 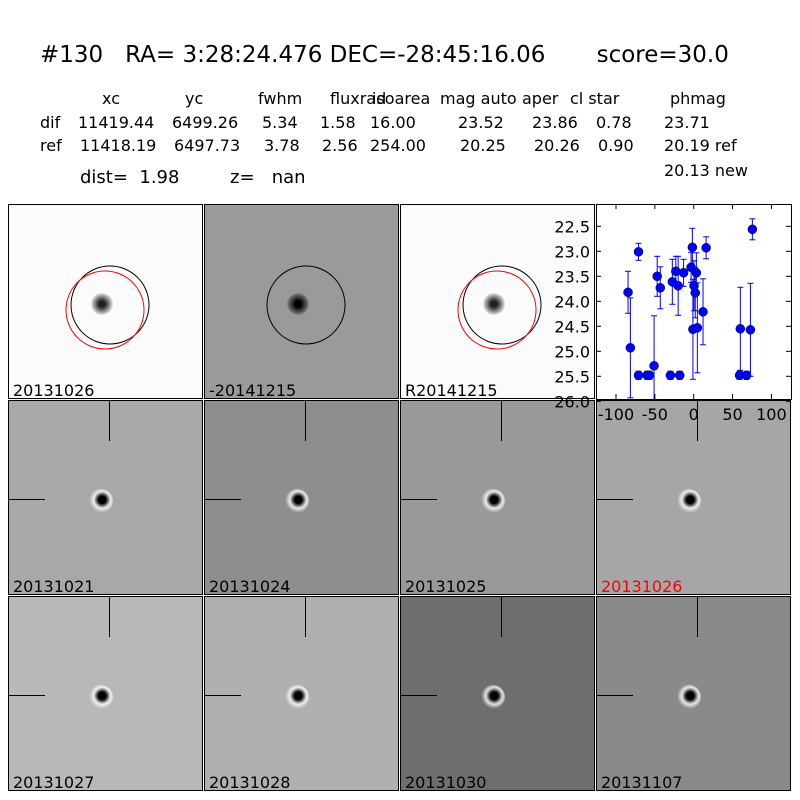 What do you see at coordinates (54, 782) in the screenshot?
I see `cutout-date-label: 20131027` at bounding box center [54, 782].